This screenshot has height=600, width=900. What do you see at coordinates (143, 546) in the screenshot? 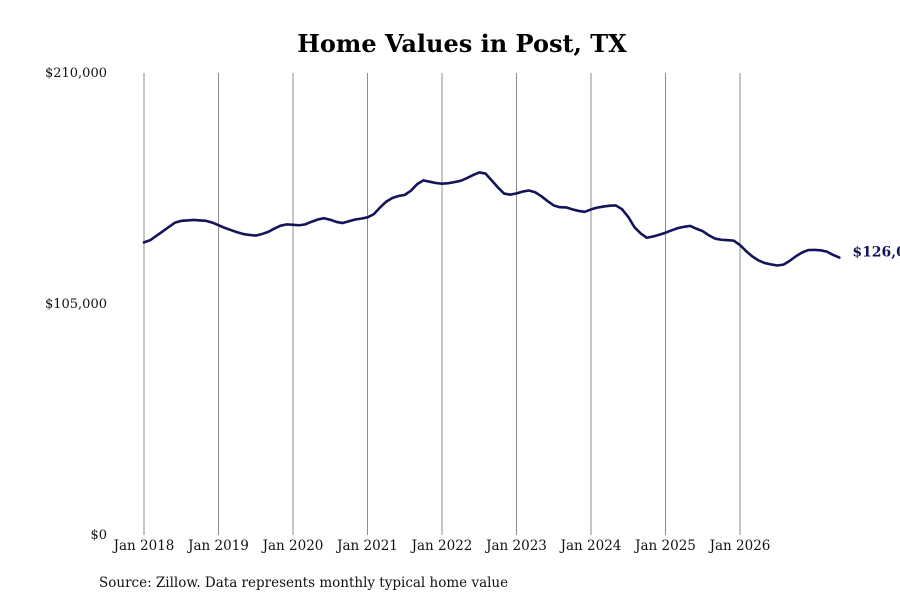
I see `x-tick-label: Jan 2018` at bounding box center [143, 546].